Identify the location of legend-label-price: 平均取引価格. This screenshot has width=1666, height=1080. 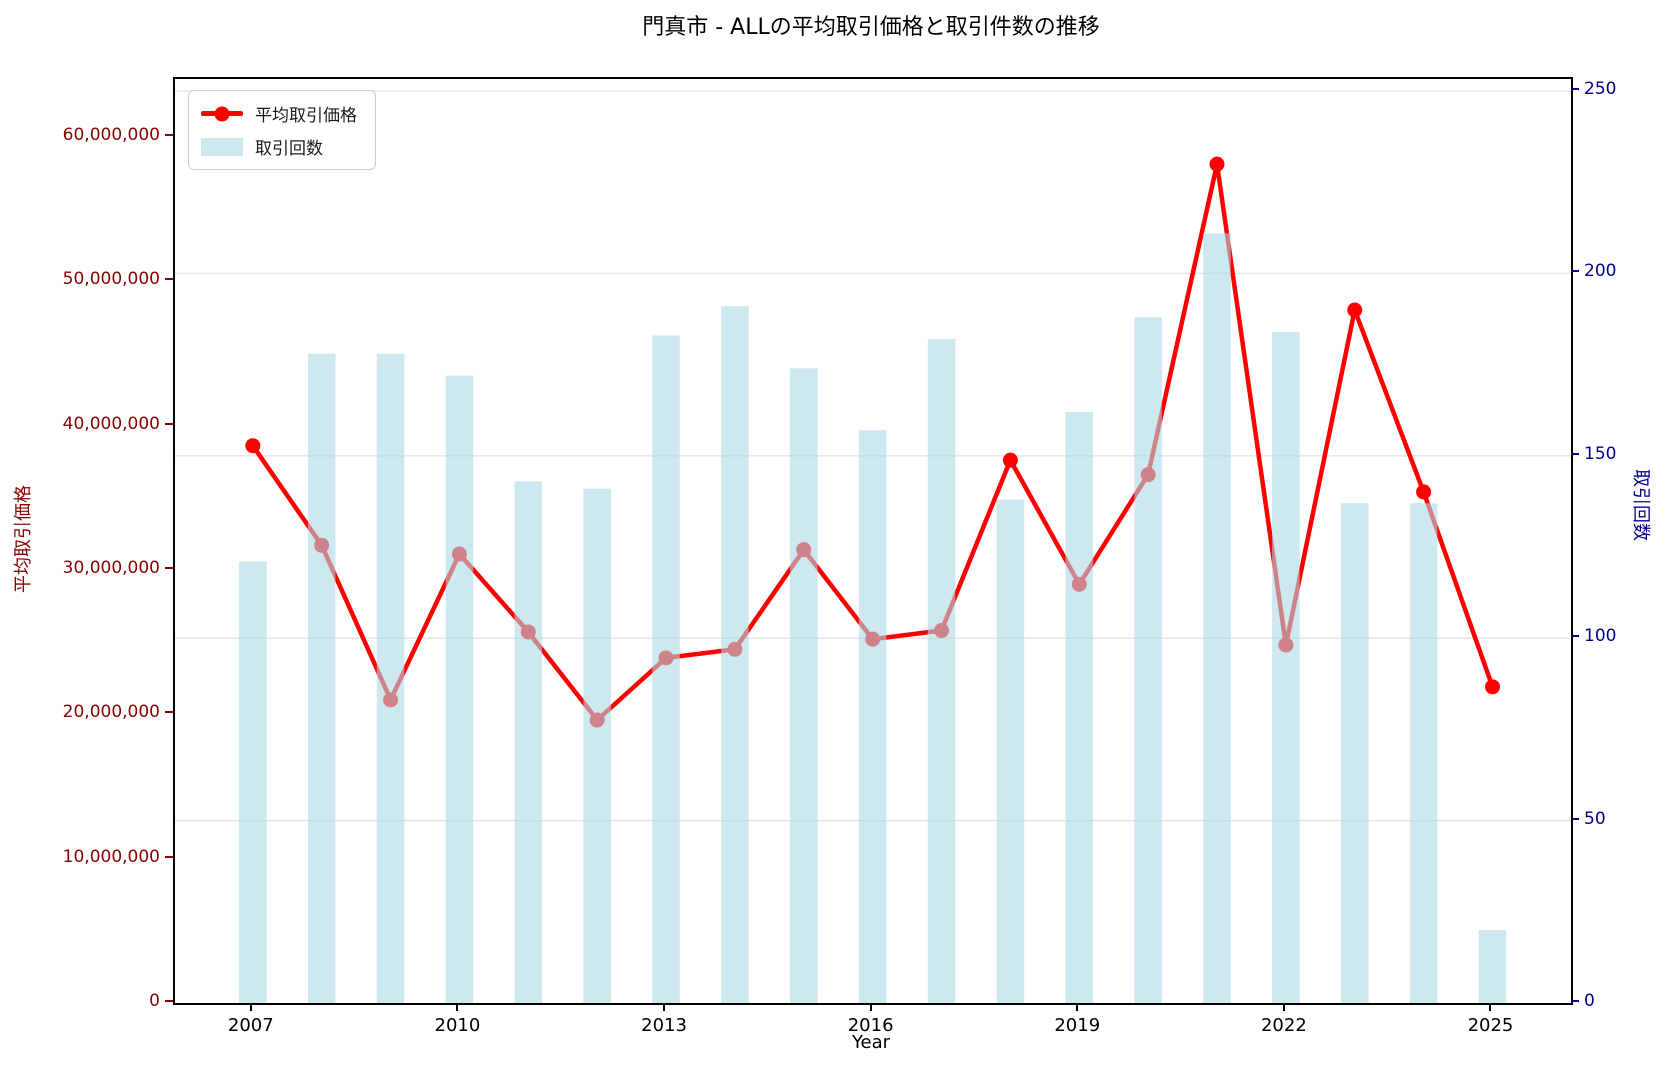
(306, 116).